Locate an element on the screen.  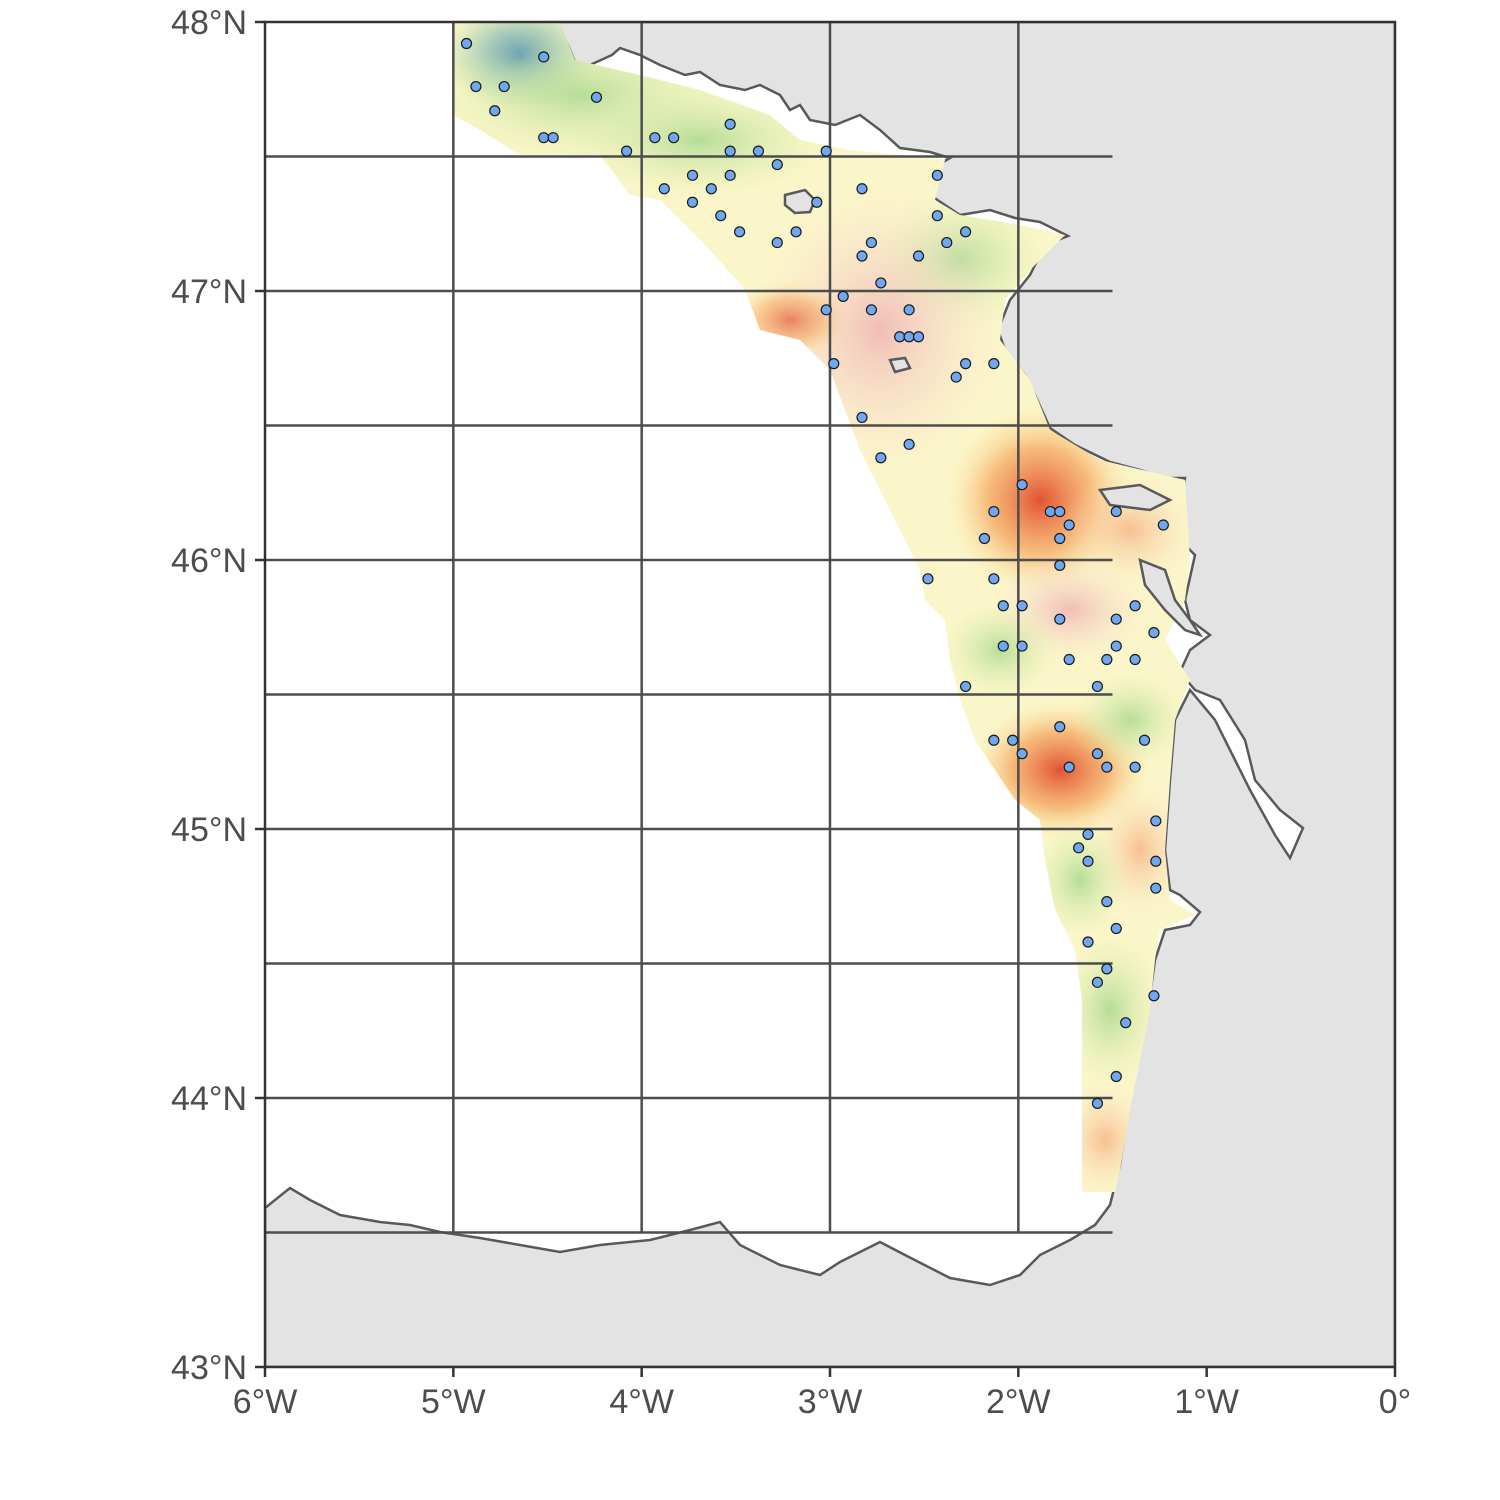
green-zone-landes-south is located at coordinates (1110, 1010).